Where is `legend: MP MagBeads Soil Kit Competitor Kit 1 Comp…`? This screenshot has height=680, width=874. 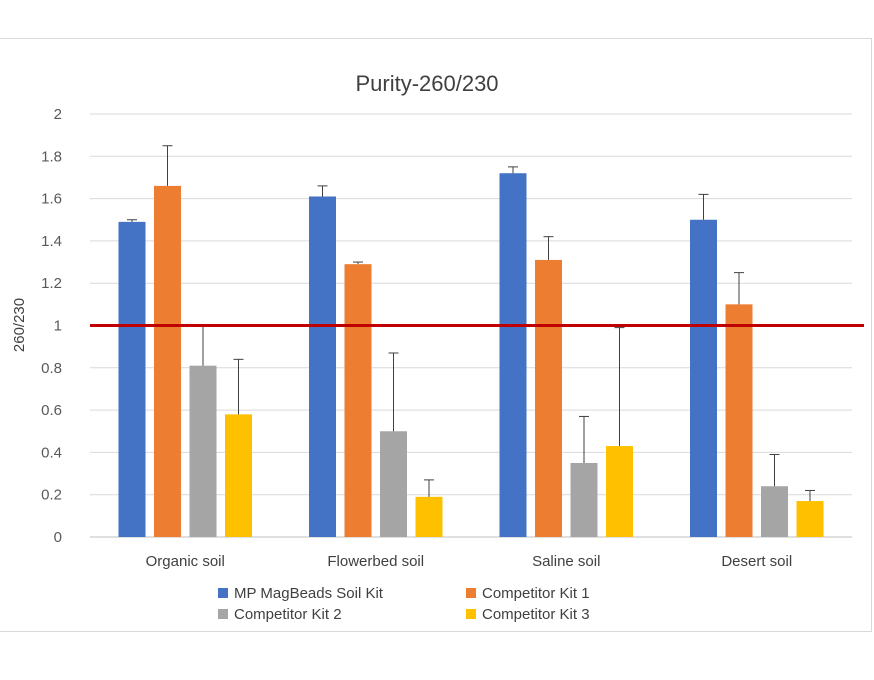 legend: MP MagBeads Soil Kit Competitor Kit 1 Comp… is located at coordinates (404, 604).